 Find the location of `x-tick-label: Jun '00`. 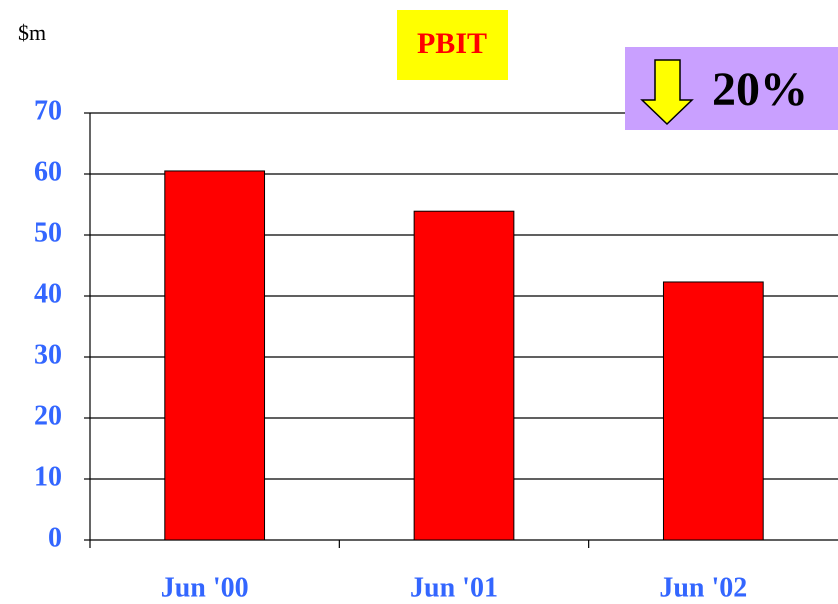

x-tick-label: Jun '00 is located at coordinates (205, 587).